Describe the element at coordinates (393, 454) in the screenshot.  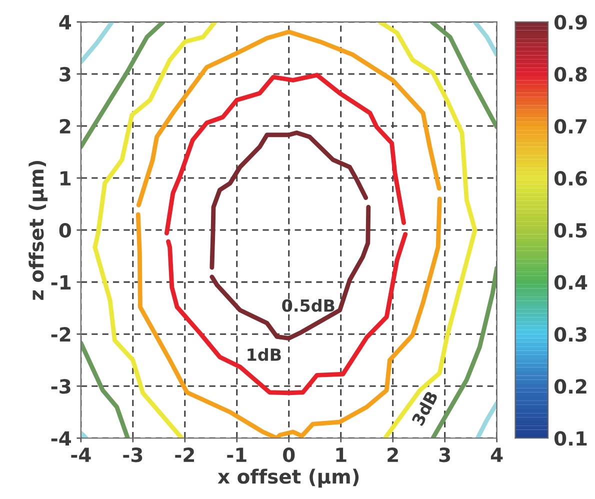
I see `x-tick-label: 2` at that location.